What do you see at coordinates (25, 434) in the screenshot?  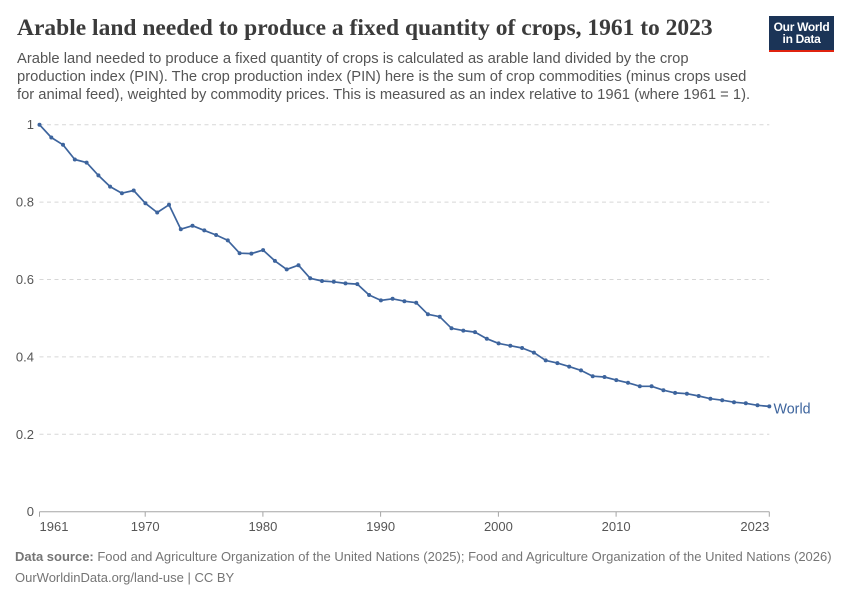 I see `svg-text: 0.2` at bounding box center [25, 434].